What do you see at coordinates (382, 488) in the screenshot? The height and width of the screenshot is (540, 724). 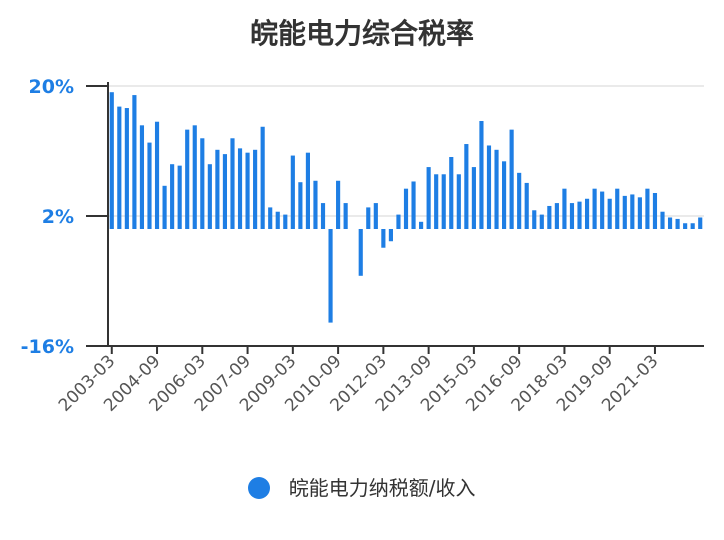 I see `legend-label: 皖能电力纳税额/收入` at bounding box center [382, 488].